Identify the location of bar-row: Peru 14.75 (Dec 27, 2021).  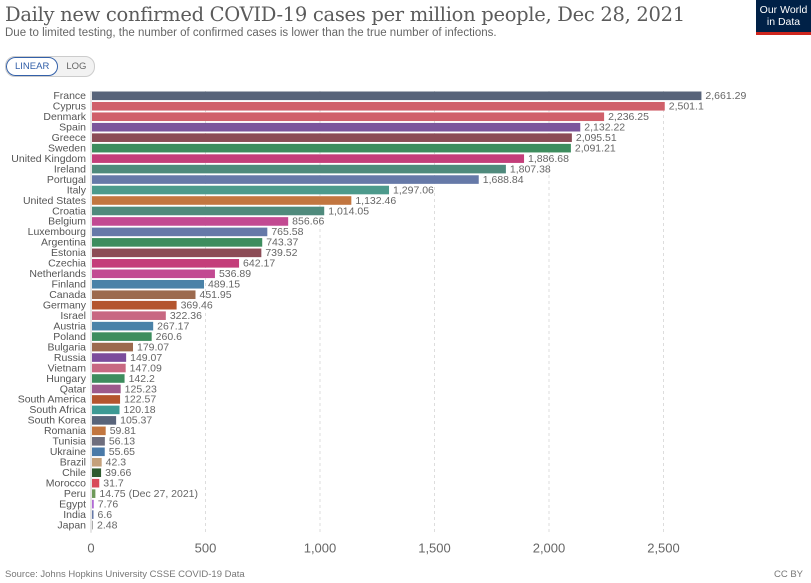
(131, 494).